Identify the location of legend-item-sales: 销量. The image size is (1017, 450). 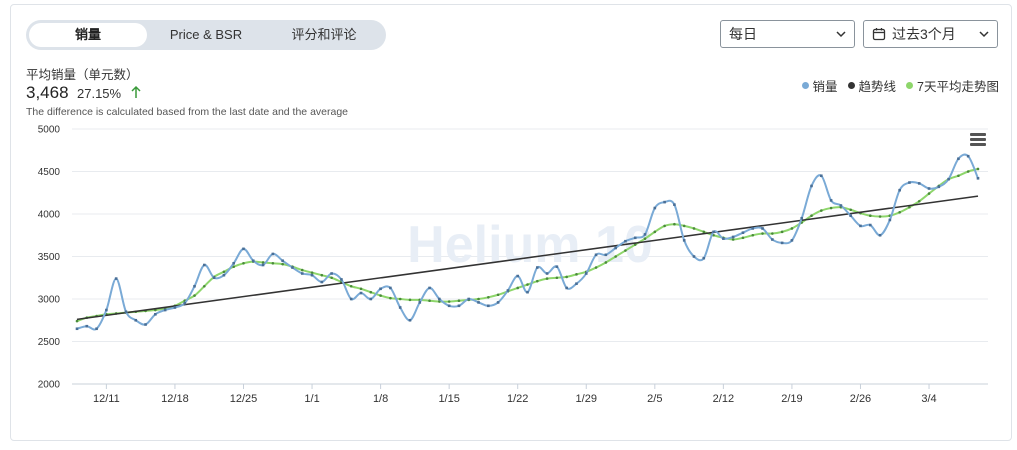
(819, 85).